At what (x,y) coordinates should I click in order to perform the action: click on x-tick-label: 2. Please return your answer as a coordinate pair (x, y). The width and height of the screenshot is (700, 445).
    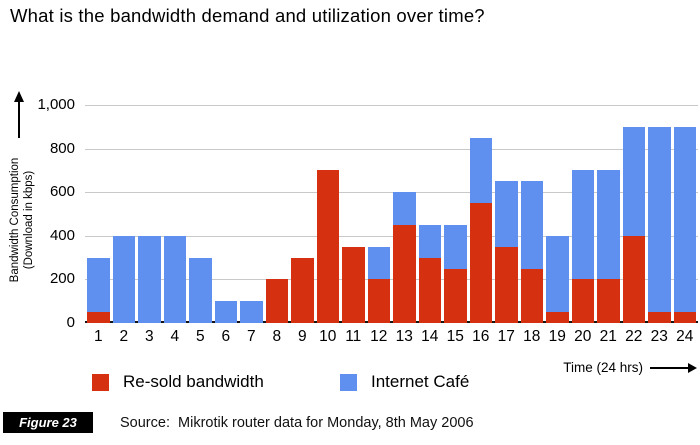
    Looking at the image, I should click on (124, 336).